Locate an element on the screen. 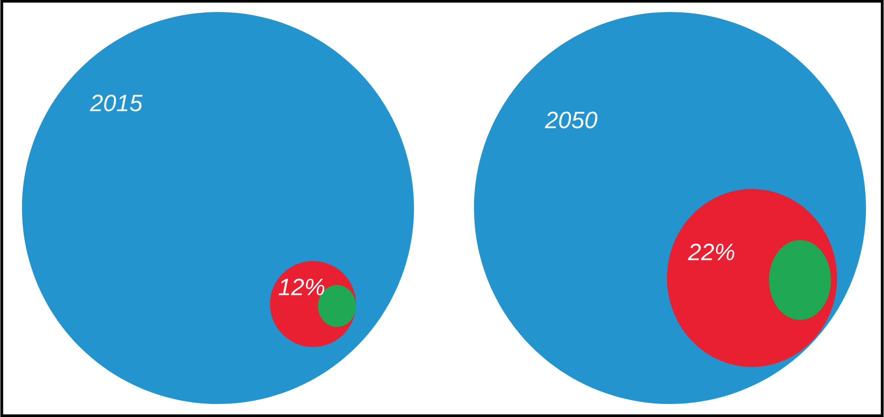 The height and width of the screenshot is (417, 884). text: 2015 is located at coordinates (116, 103).